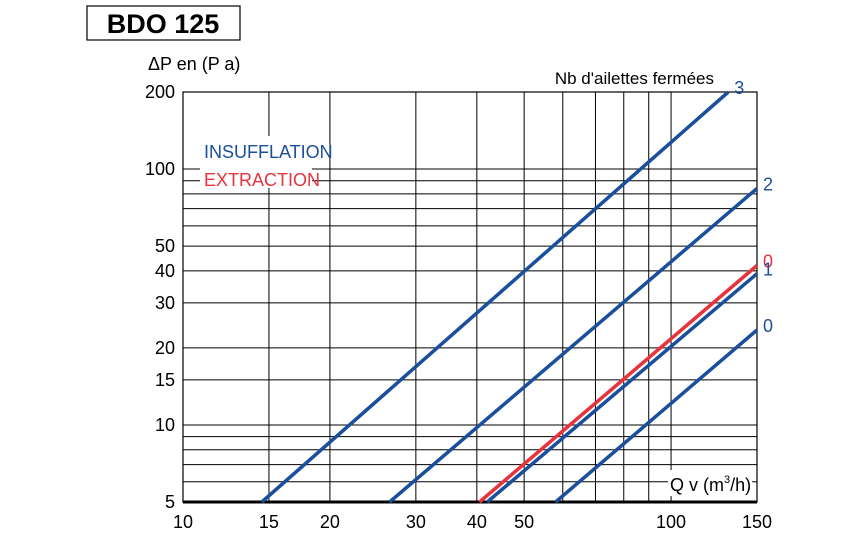 Image resolution: width=860 pixels, height=535 pixels. I want to click on x-tick-label: 100, so click(671, 522).